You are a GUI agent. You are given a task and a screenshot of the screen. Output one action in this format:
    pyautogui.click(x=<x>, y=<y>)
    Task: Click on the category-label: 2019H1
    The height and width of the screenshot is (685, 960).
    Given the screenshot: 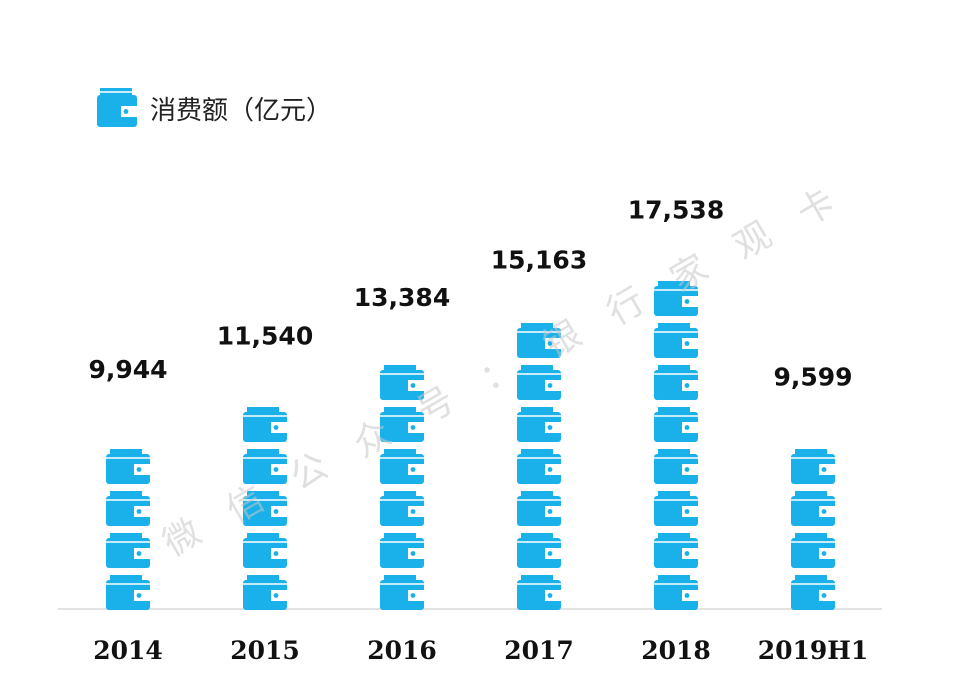 What is the action you would take?
    pyautogui.click(x=813, y=650)
    